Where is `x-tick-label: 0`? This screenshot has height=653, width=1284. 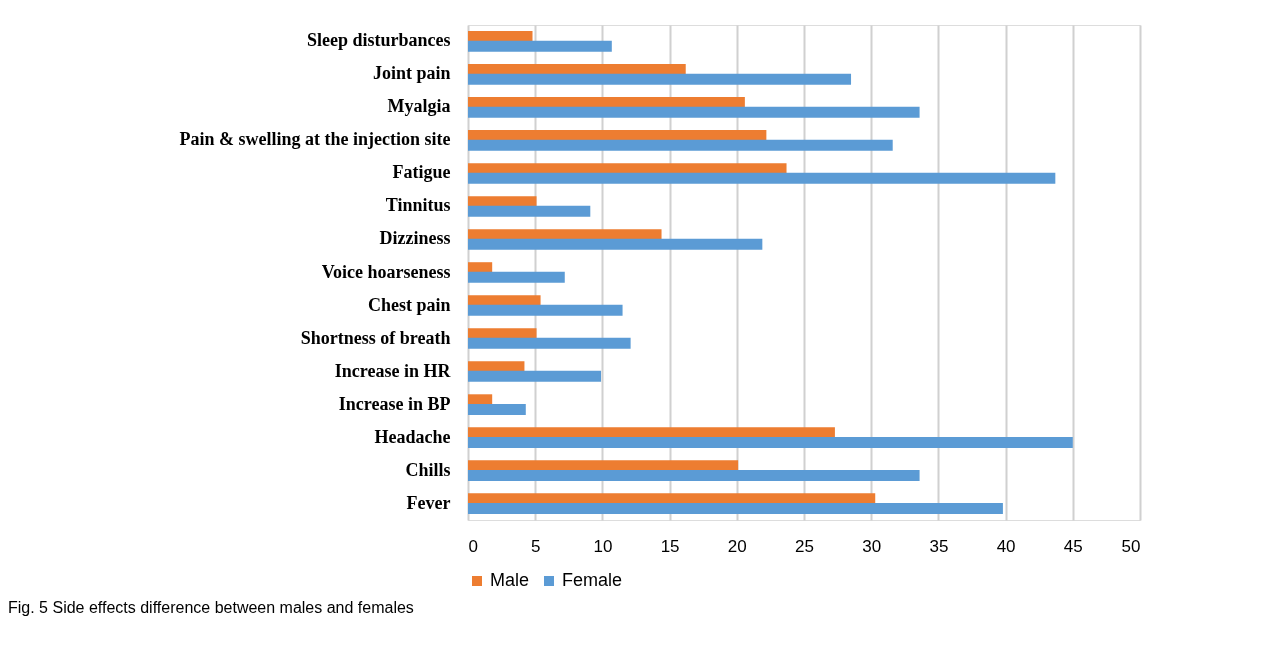 x-tick-label: 0 is located at coordinates (473, 546).